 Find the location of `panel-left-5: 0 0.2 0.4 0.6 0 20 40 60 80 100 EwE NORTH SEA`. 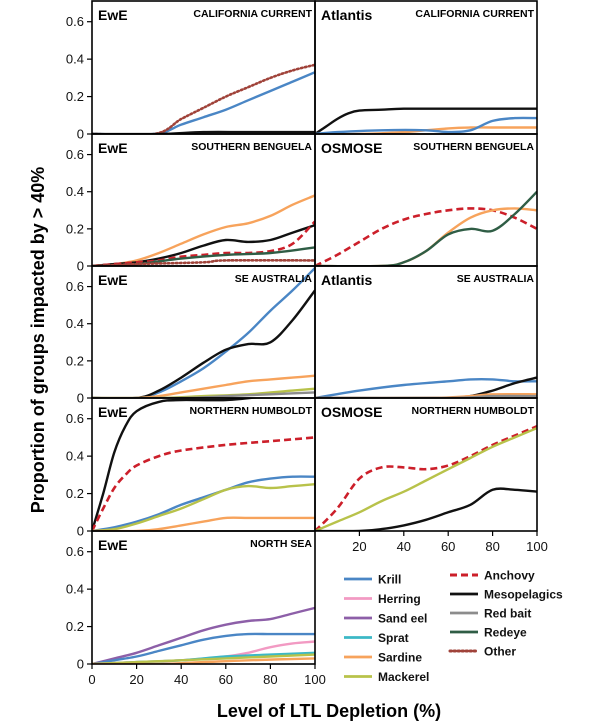

panel-left-5: 0 0.2 0.4 0.6 0 20 40 60 80 100 EwE NORTH SEA is located at coordinates (196, 608).